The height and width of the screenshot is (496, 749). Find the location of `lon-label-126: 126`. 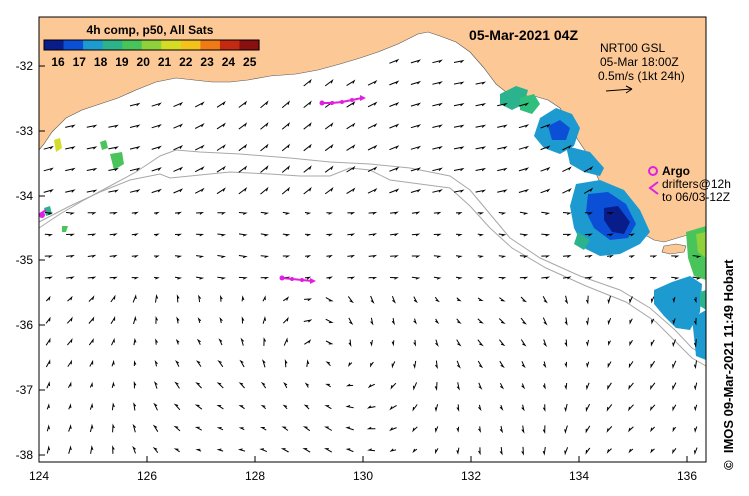

lon-label-126: 126 is located at coordinates (147, 476).